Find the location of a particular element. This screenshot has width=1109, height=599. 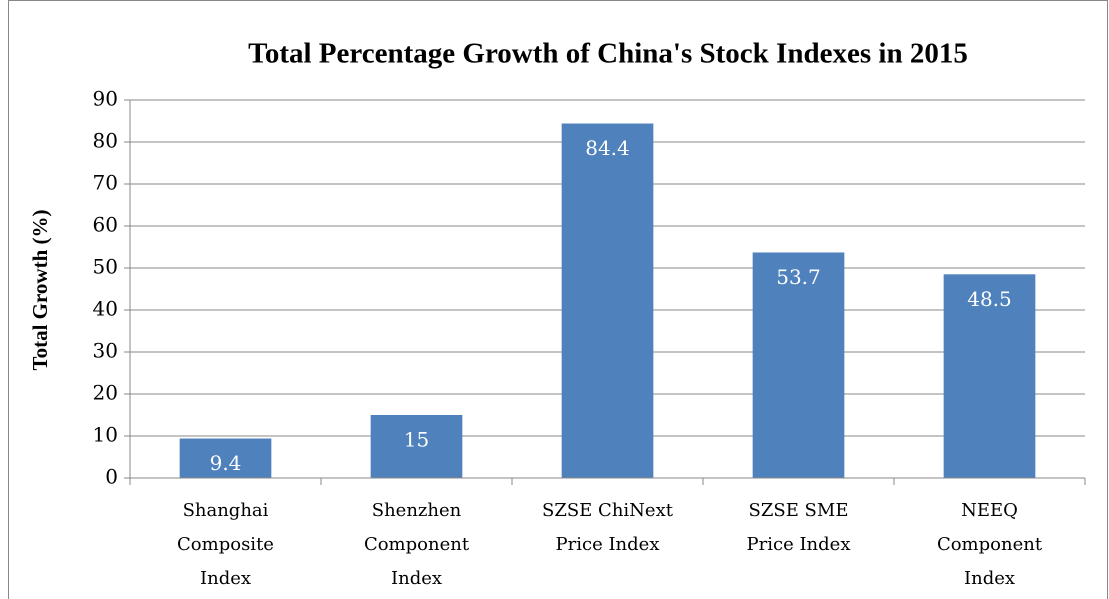

y-tick-label: 80 is located at coordinates (105, 141).